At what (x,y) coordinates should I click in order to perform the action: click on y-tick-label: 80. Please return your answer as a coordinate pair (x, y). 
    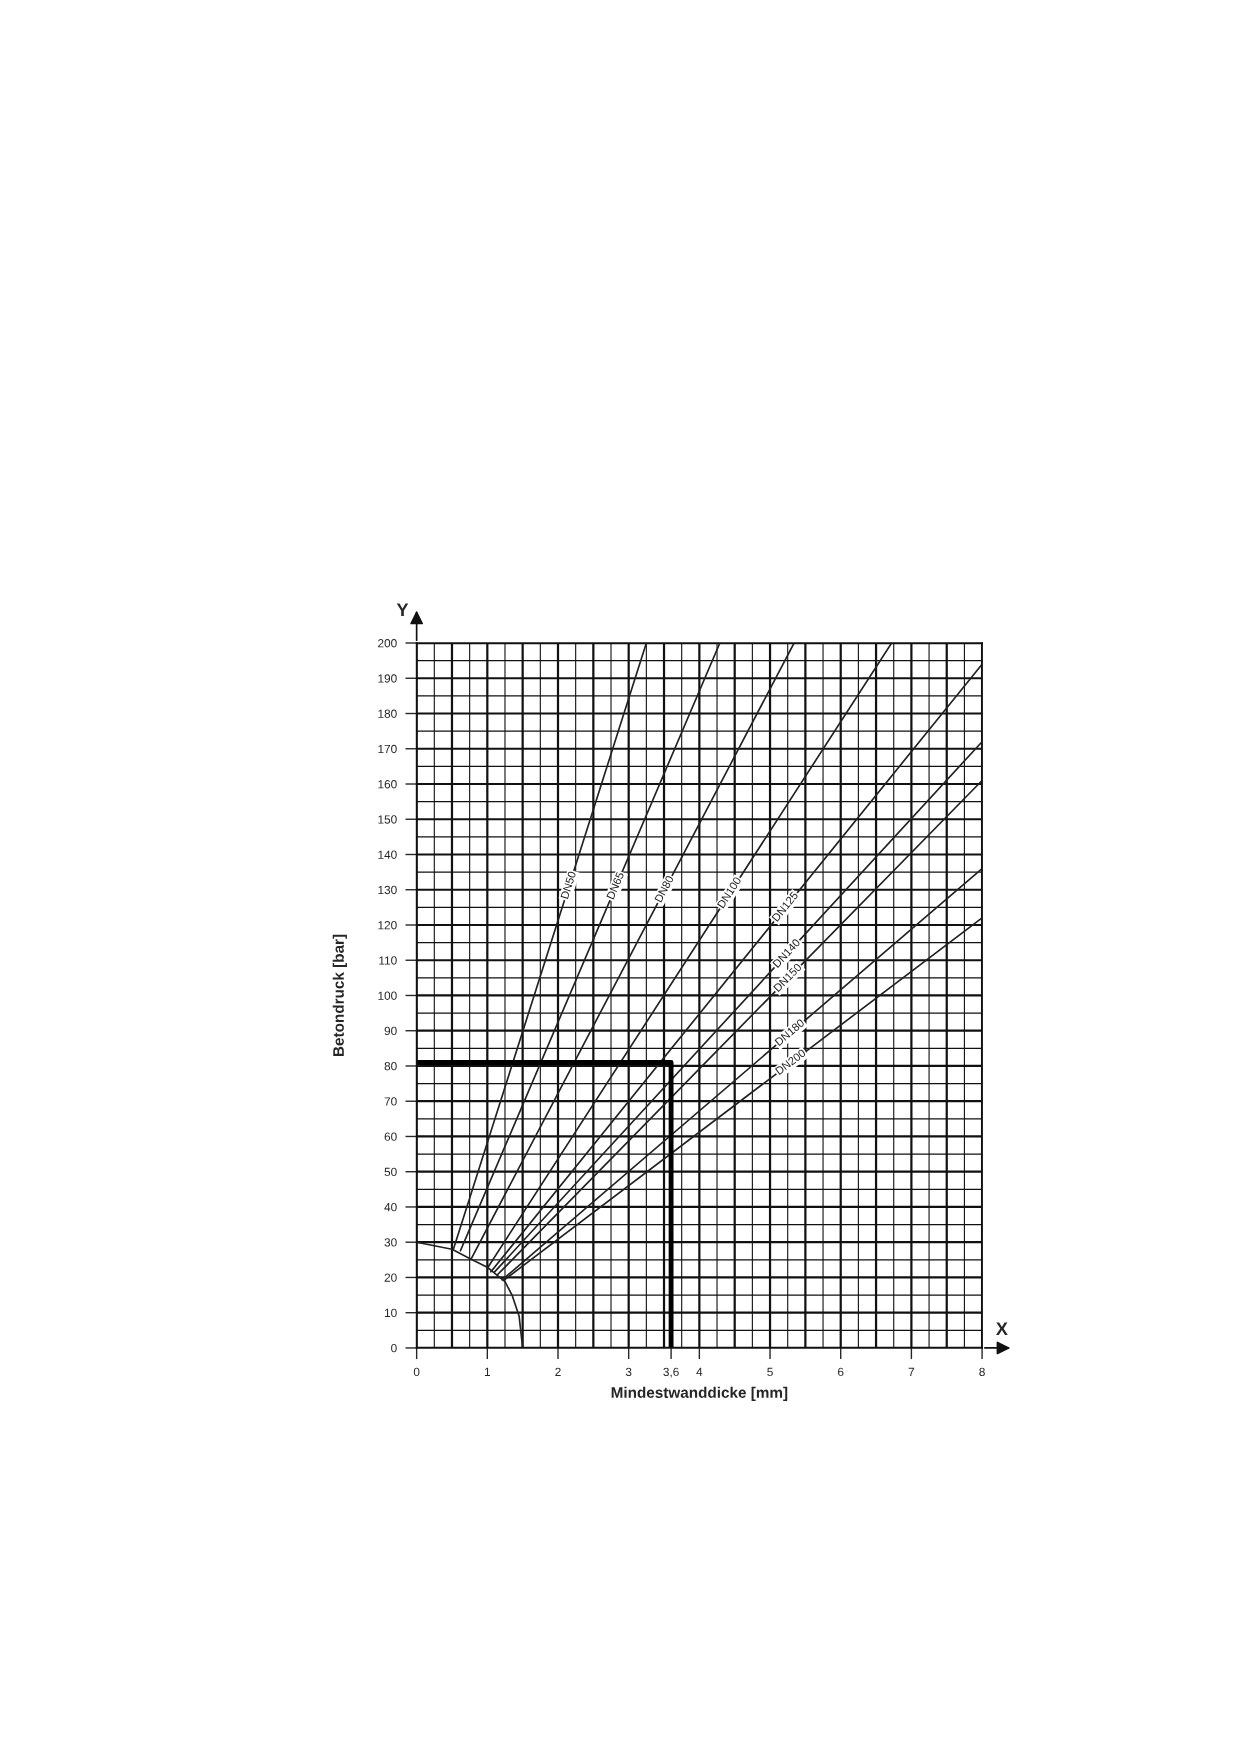
    Looking at the image, I should click on (390, 1066).